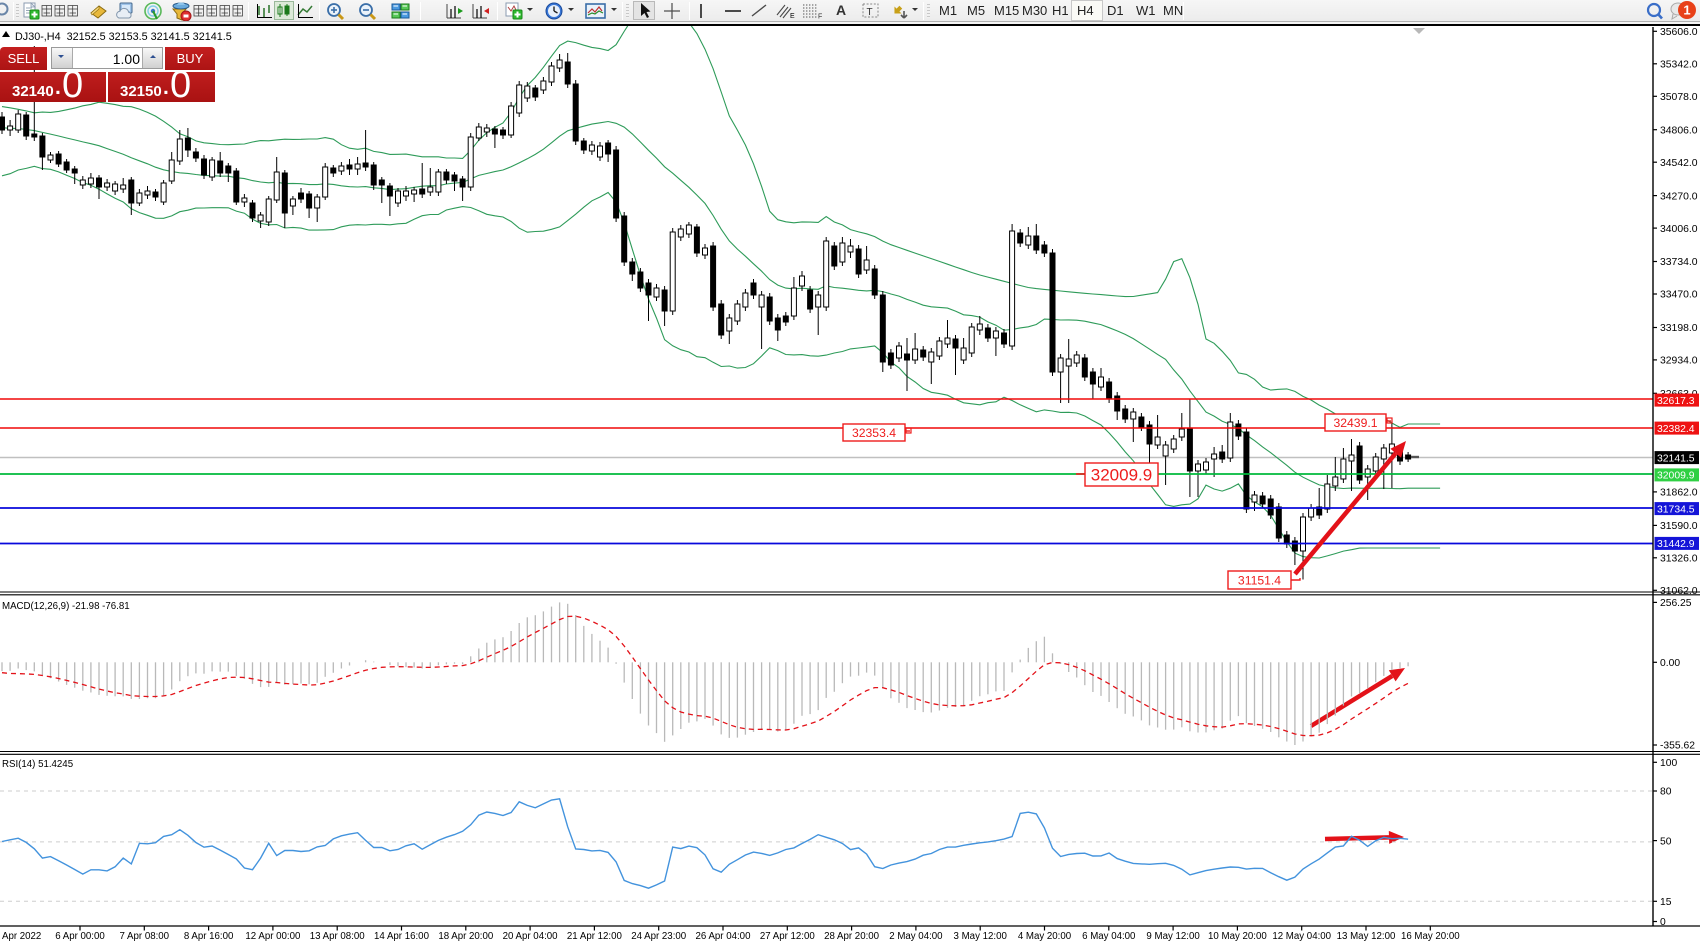  What do you see at coordinates (1676, 509) in the screenshot?
I see `svg-text: 31734.5` at bounding box center [1676, 509].